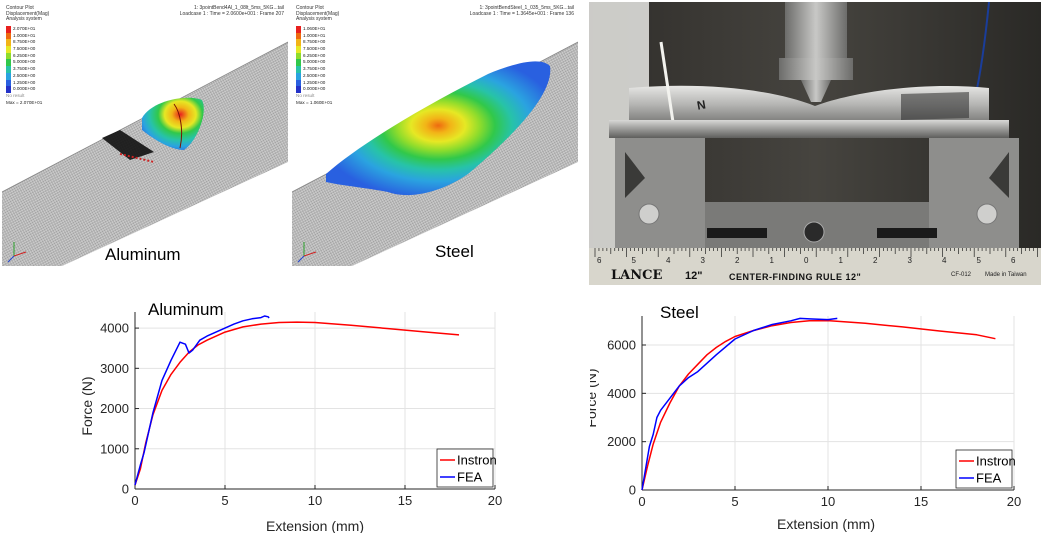 This screenshot has width=1043, height=533. Describe the element at coordinates (694, 276) in the screenshot. I see `ruler-size: 12"` at that location.